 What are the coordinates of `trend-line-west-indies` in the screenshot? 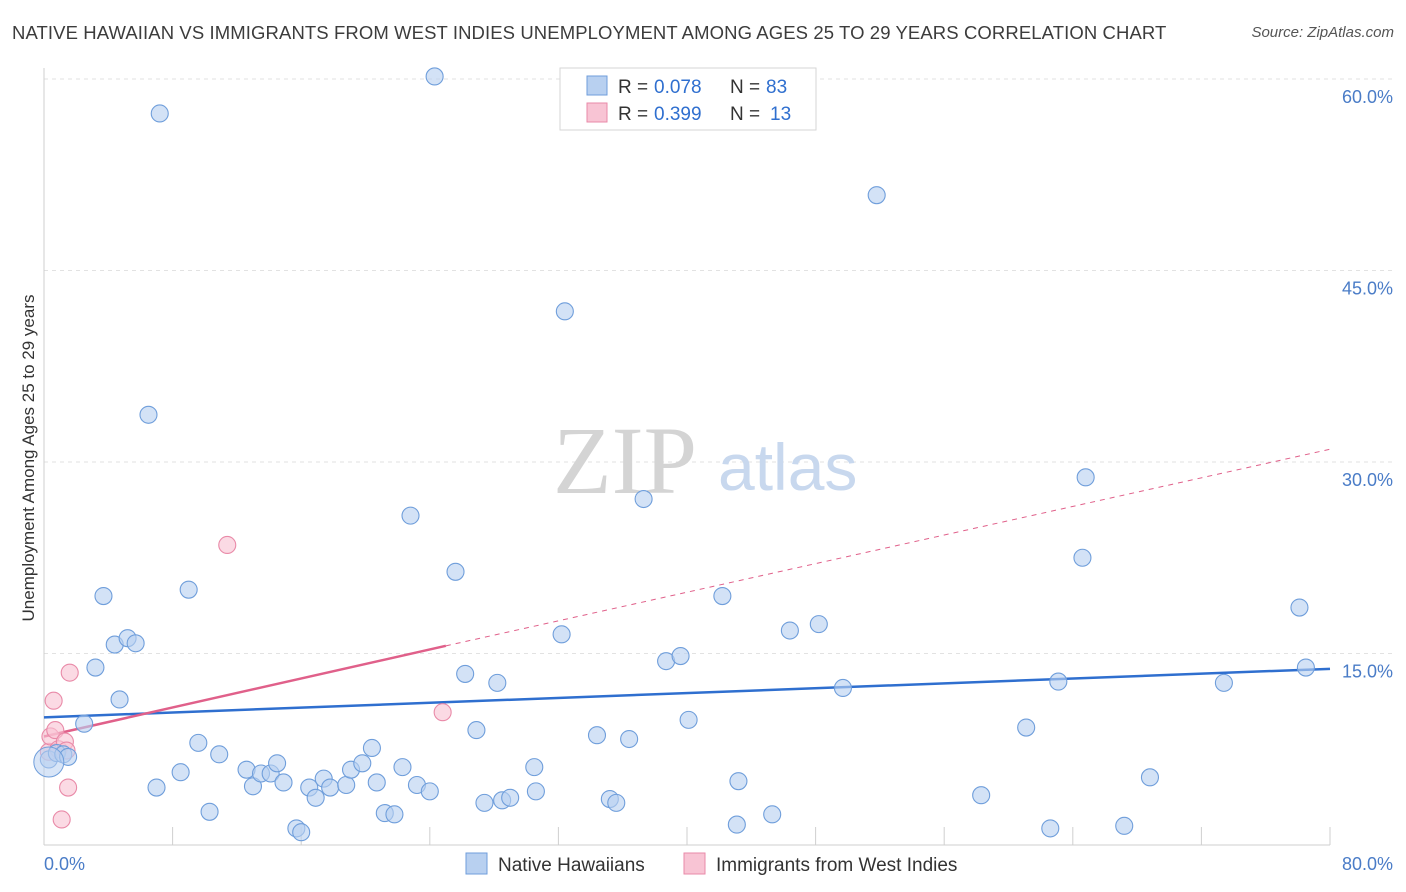 It's located at (245, 691).